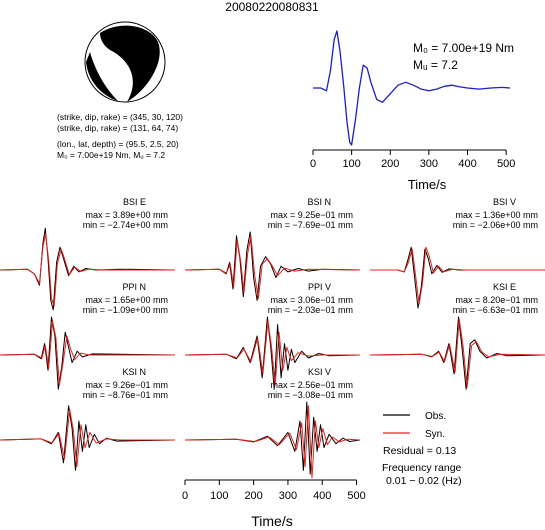 The width and height of the screenshot is (545, 530). I want to click on stf-x-tick-label: 300, so click(429, 164).